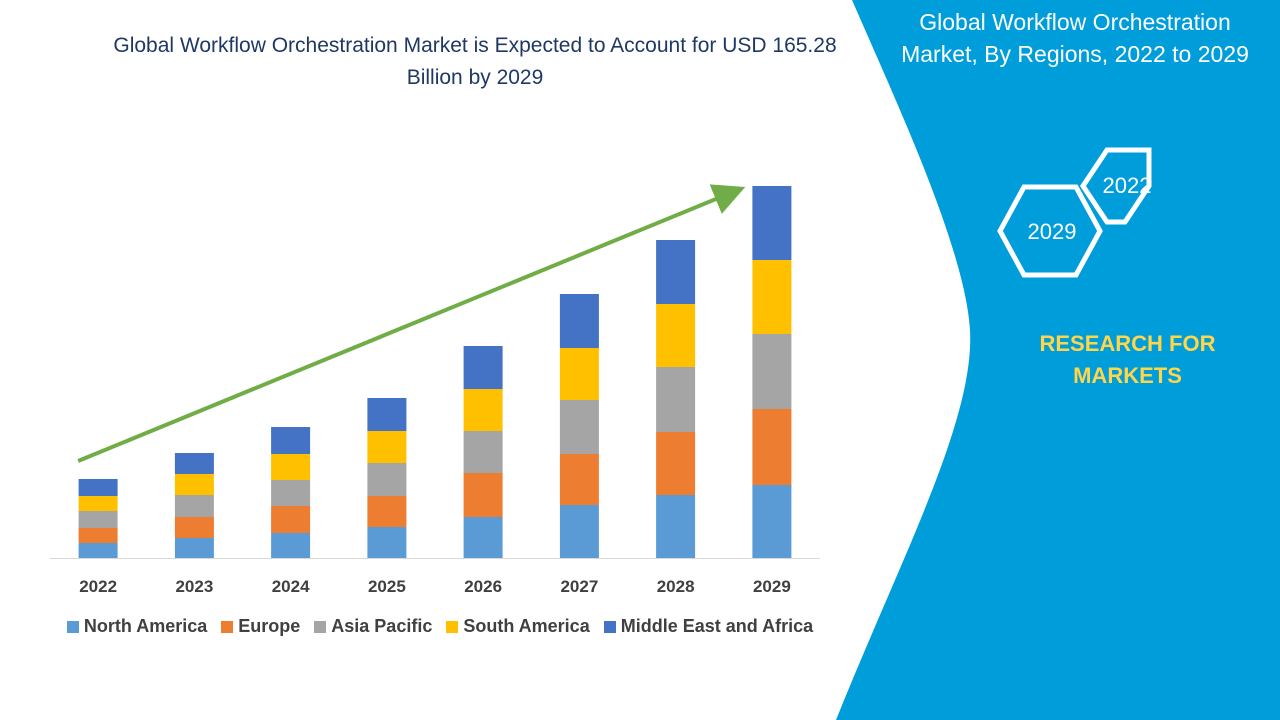  What do you see at coordinates (382, 626) in the screenshot?
I see `legend-label: Asia Pacific` at bounding box center [382, 626].